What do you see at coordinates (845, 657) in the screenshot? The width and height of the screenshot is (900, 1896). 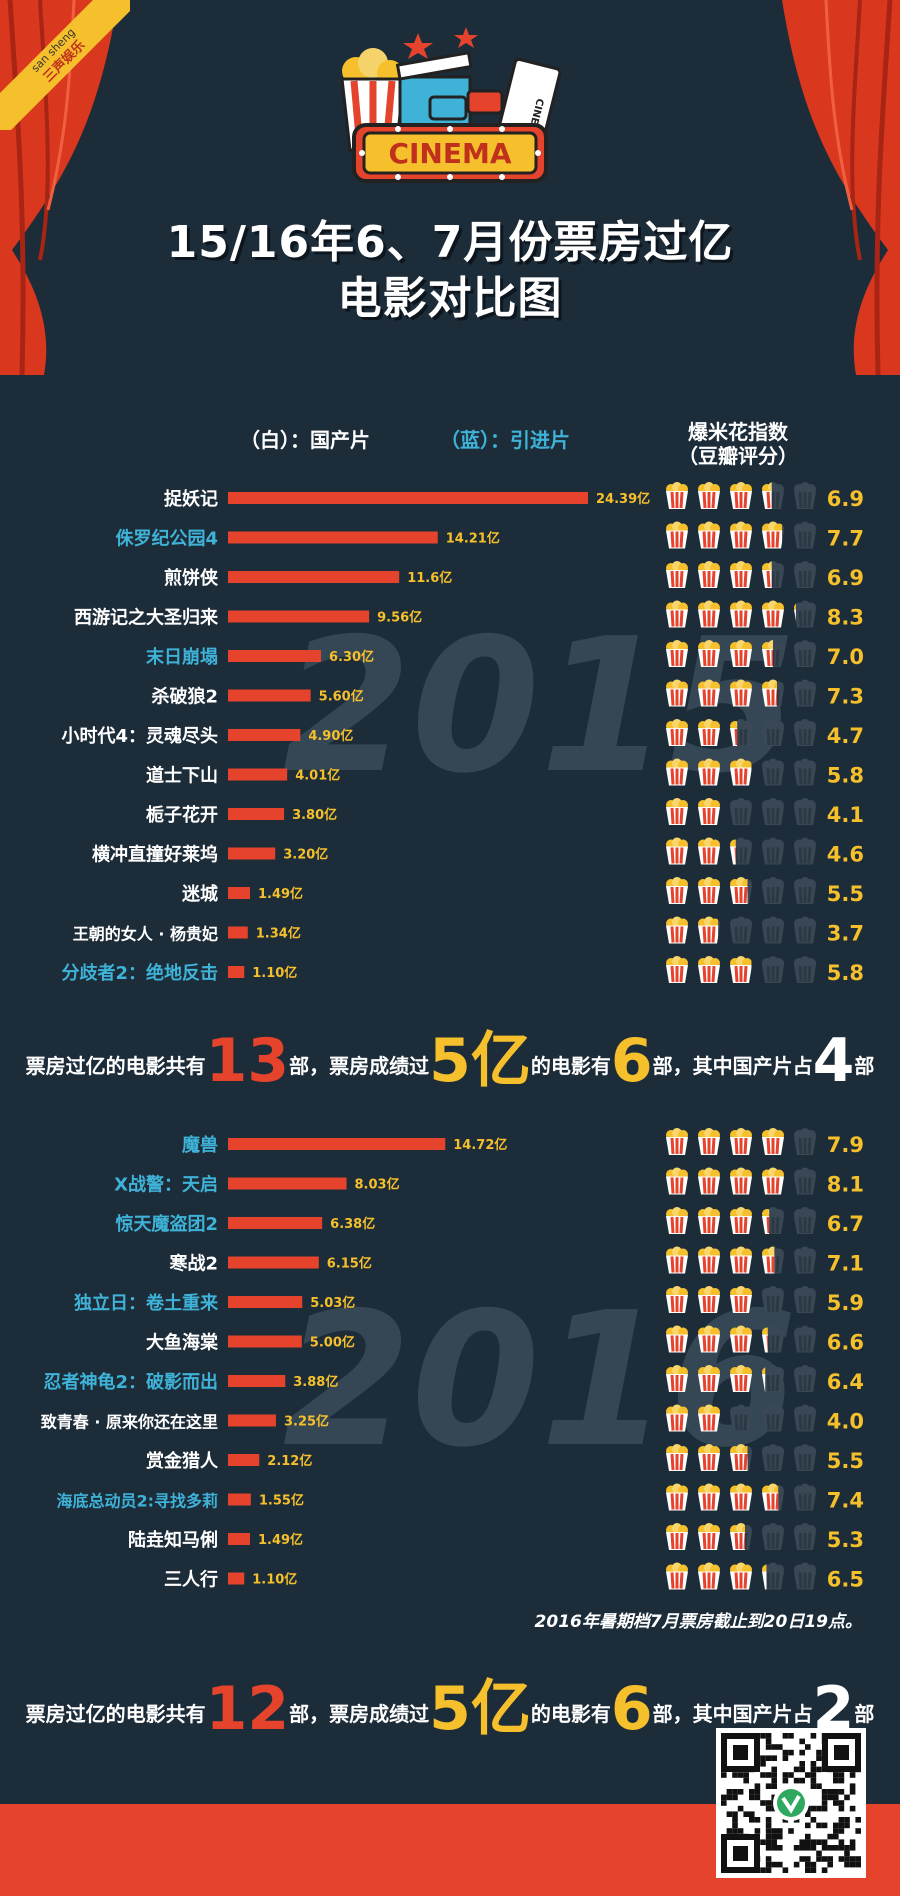 I see `rating-value: 7.0` at bounding box center [845, 657].